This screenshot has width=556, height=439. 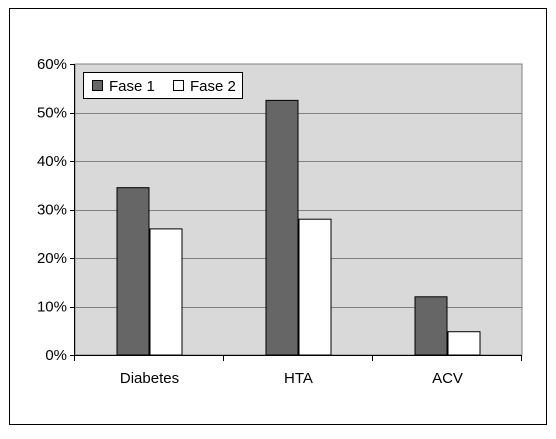 What do you see at coordinates (298, 378) in the screenshot?
I see `x-tick-label: HTA` at bounding box center [298, 378].